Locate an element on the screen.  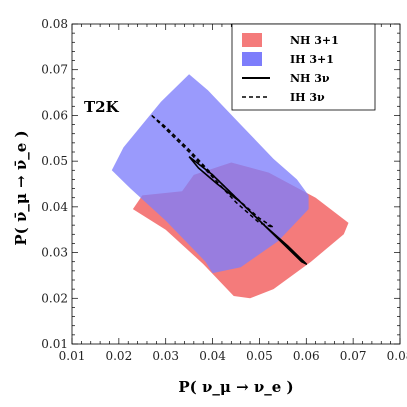
y-tick-label: 0.05 is located at coordinates (54, 161).